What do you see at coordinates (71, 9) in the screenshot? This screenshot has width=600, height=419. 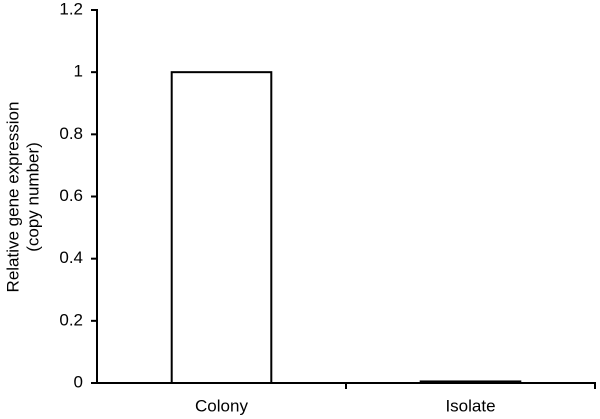 I see `y-tick-label: 1.2` at bounding box center [71, 9].